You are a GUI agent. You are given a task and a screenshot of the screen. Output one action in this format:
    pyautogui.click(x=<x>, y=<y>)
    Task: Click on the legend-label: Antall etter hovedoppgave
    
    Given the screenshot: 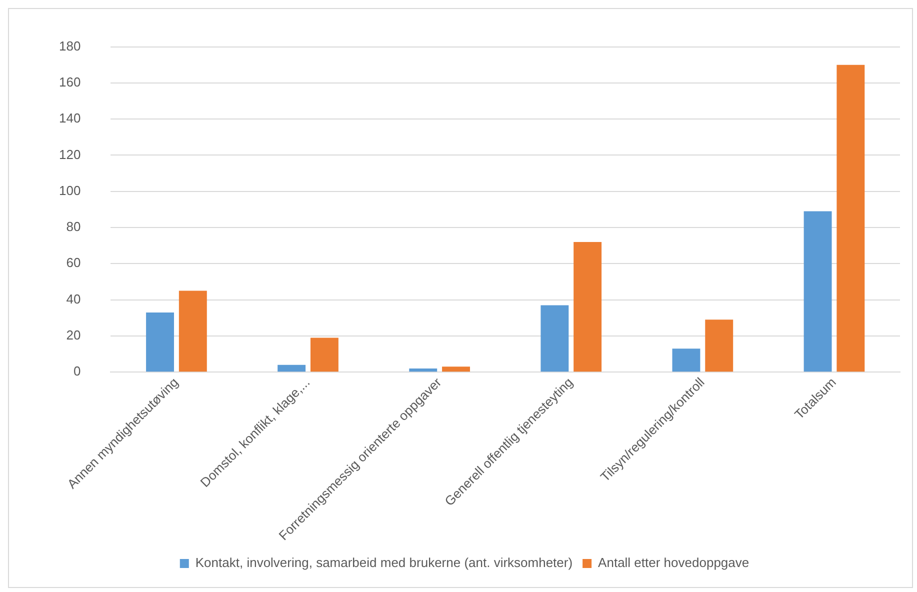 What is the action you would take?
    pyautogui.click(x=674, y=562)
    